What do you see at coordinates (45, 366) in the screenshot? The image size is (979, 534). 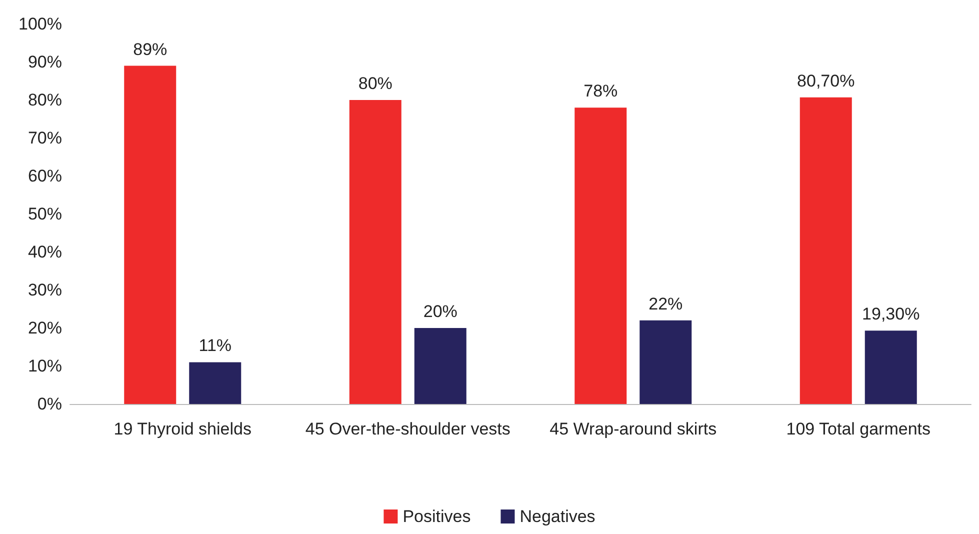 I see `y-tick-label: 10%` at bounding box center [45, 366].